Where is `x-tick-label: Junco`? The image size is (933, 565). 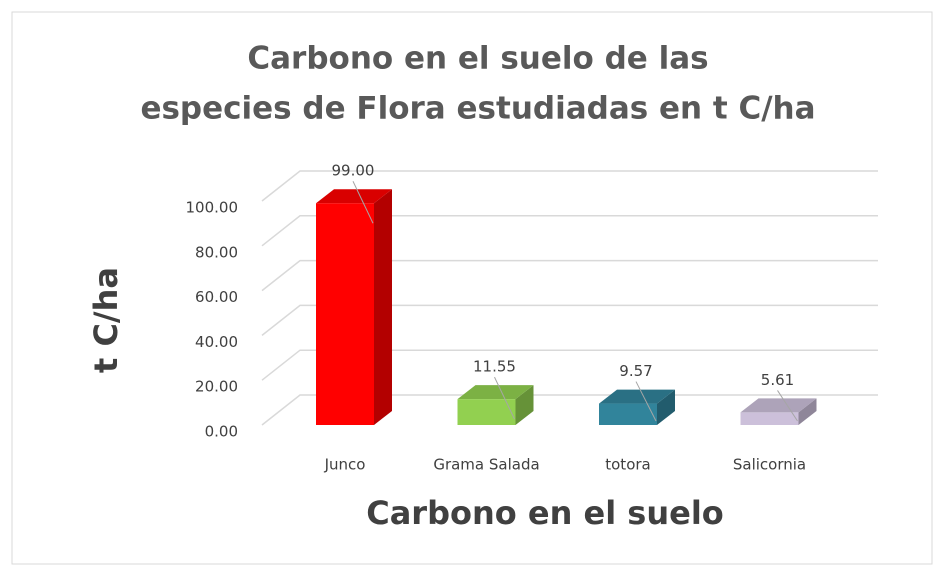
x-tick-label: Junco is located at coordinates (345, 465).